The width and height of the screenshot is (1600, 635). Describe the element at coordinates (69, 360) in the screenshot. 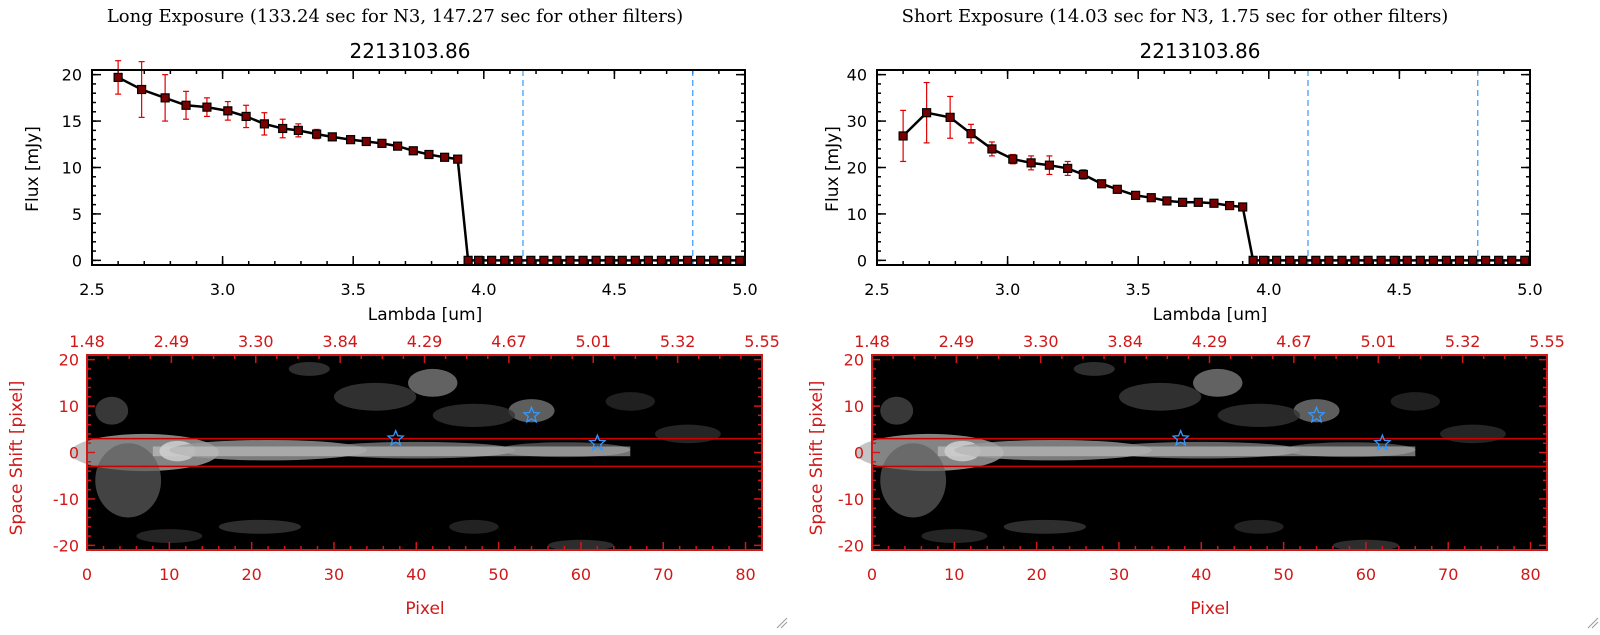

I see `image-y-tick-label: 20` at that location.